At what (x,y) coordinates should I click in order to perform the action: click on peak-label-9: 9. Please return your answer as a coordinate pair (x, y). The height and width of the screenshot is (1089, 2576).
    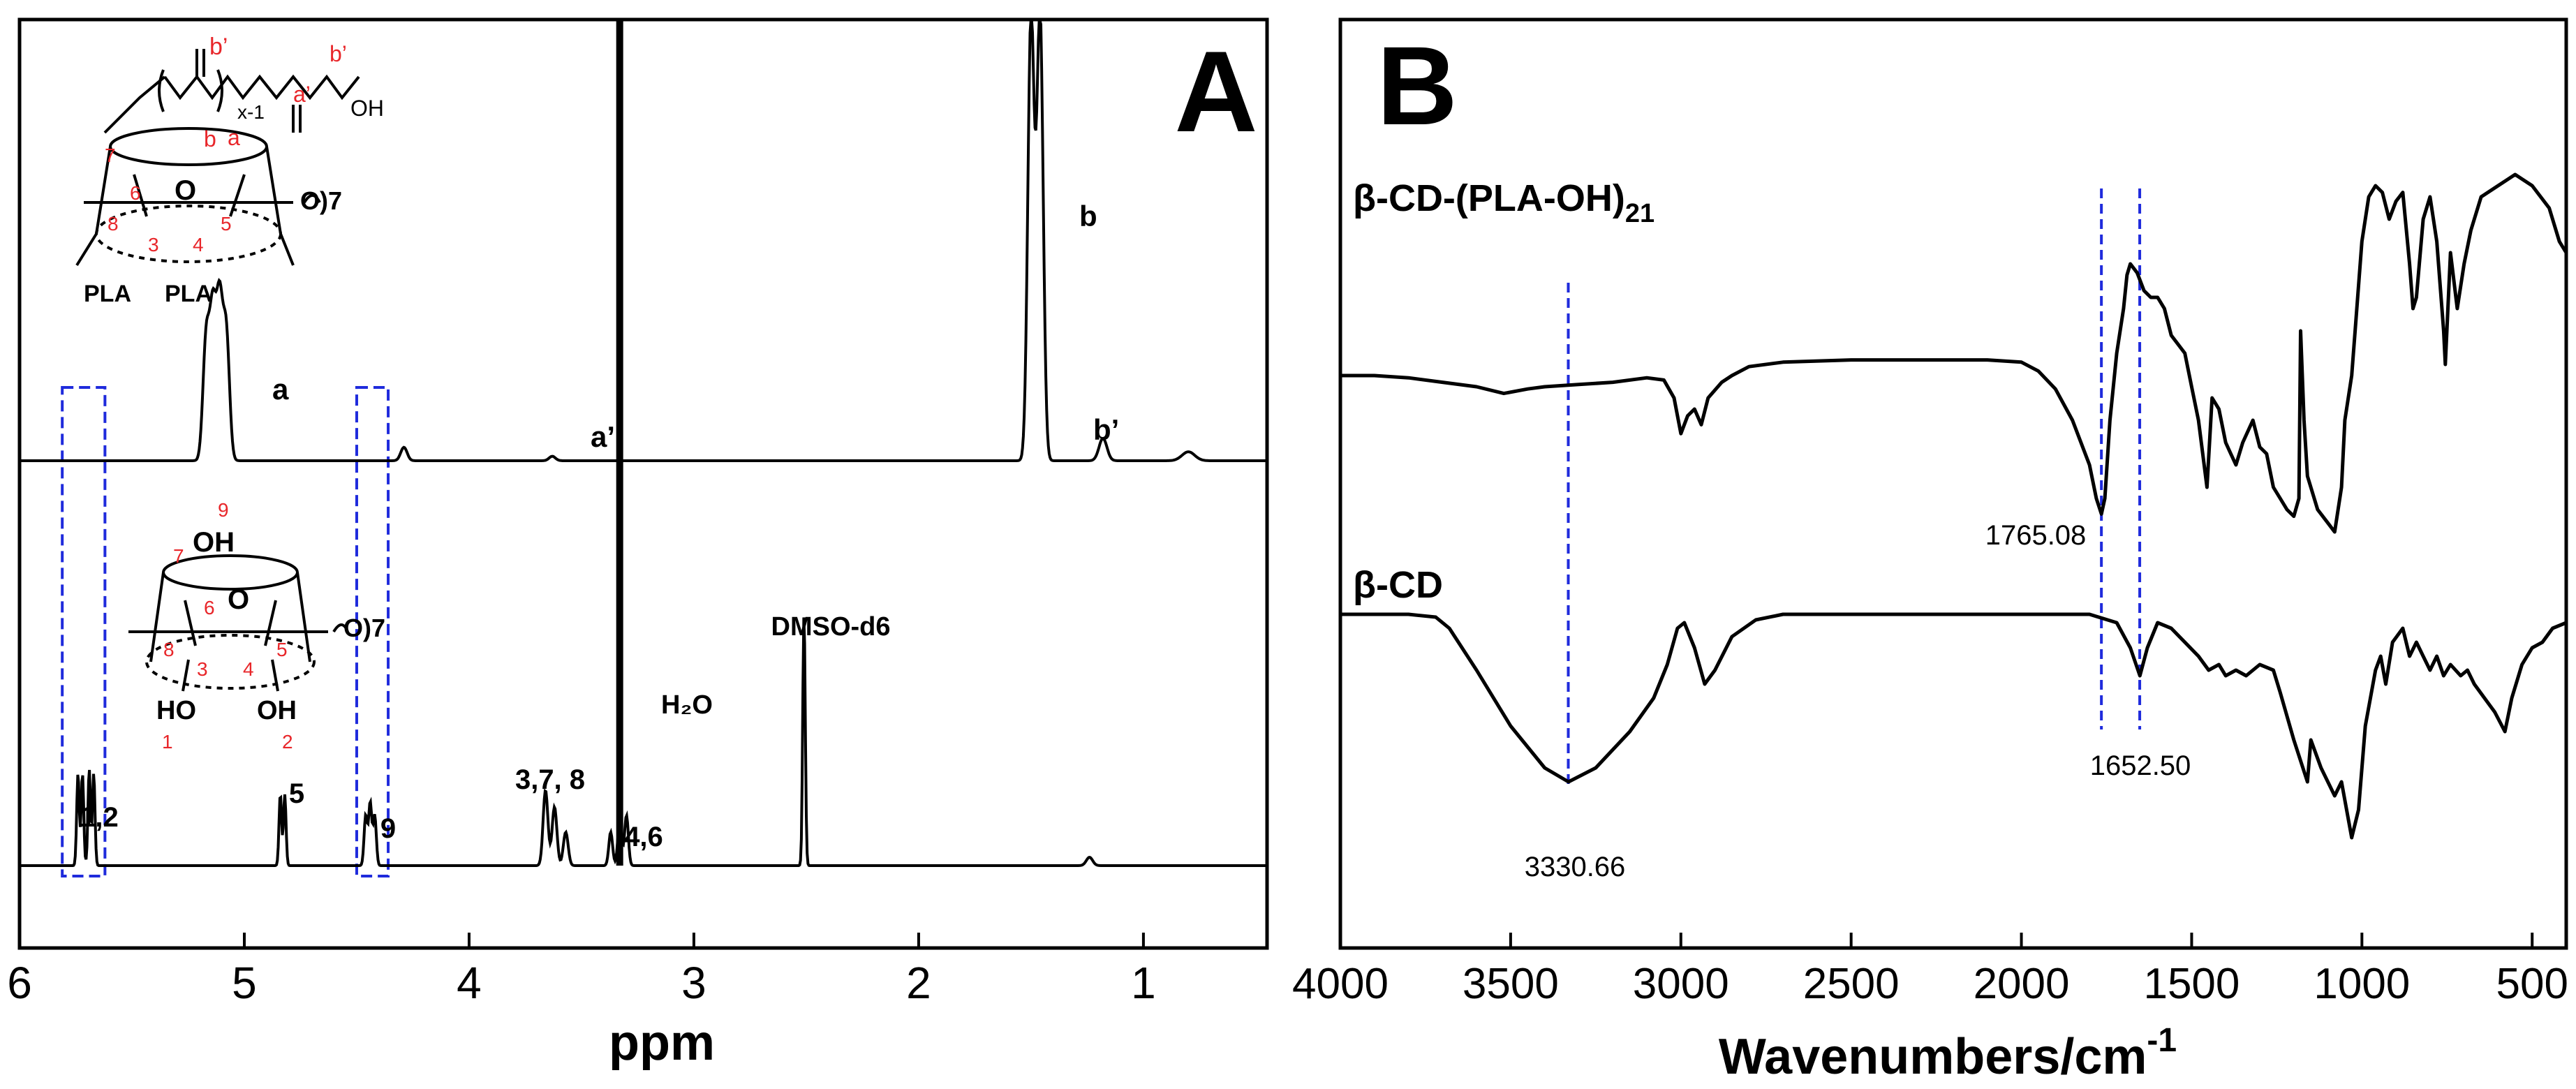
    Looking at the image, I should click on (388, 828).